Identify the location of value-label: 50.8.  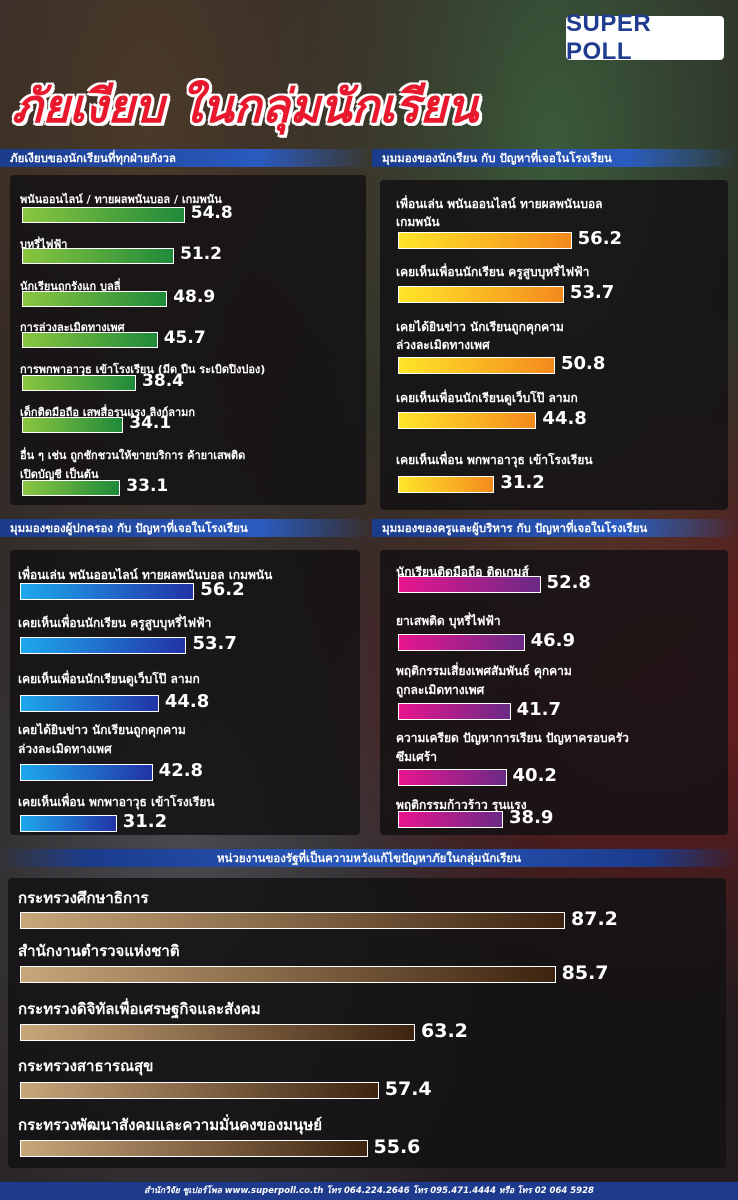
(583, 363).